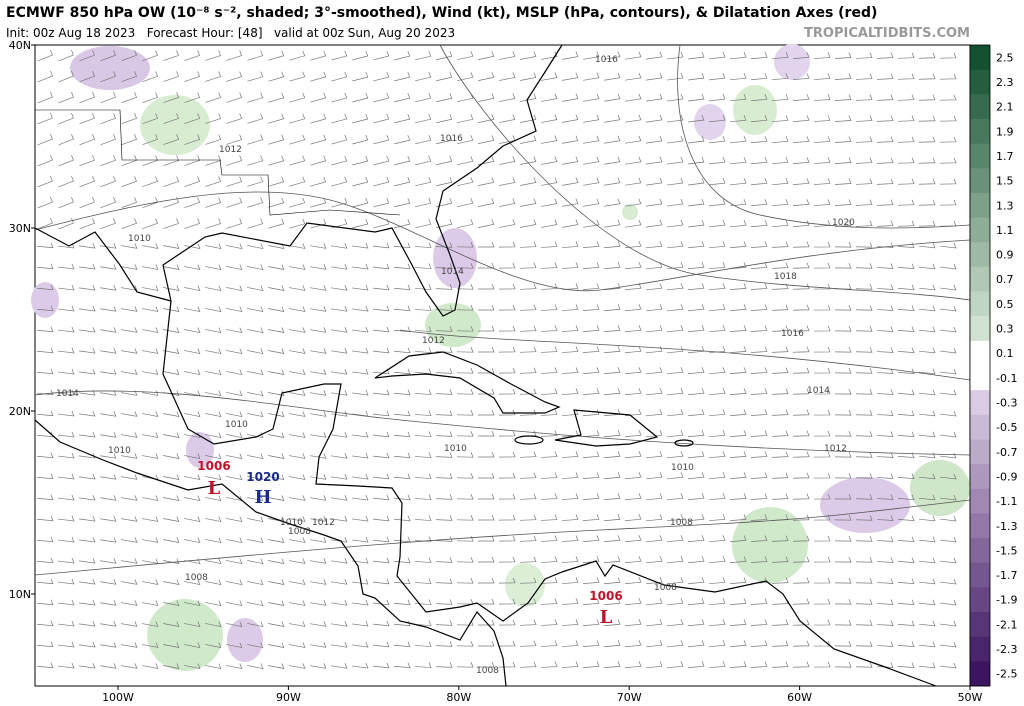 Image resolution: width=1024 pixels, height=706 pixels. Describe the element at coordinates (1006, 550) in the screenshot. I see `colorbar-label: -1.5` at that location.